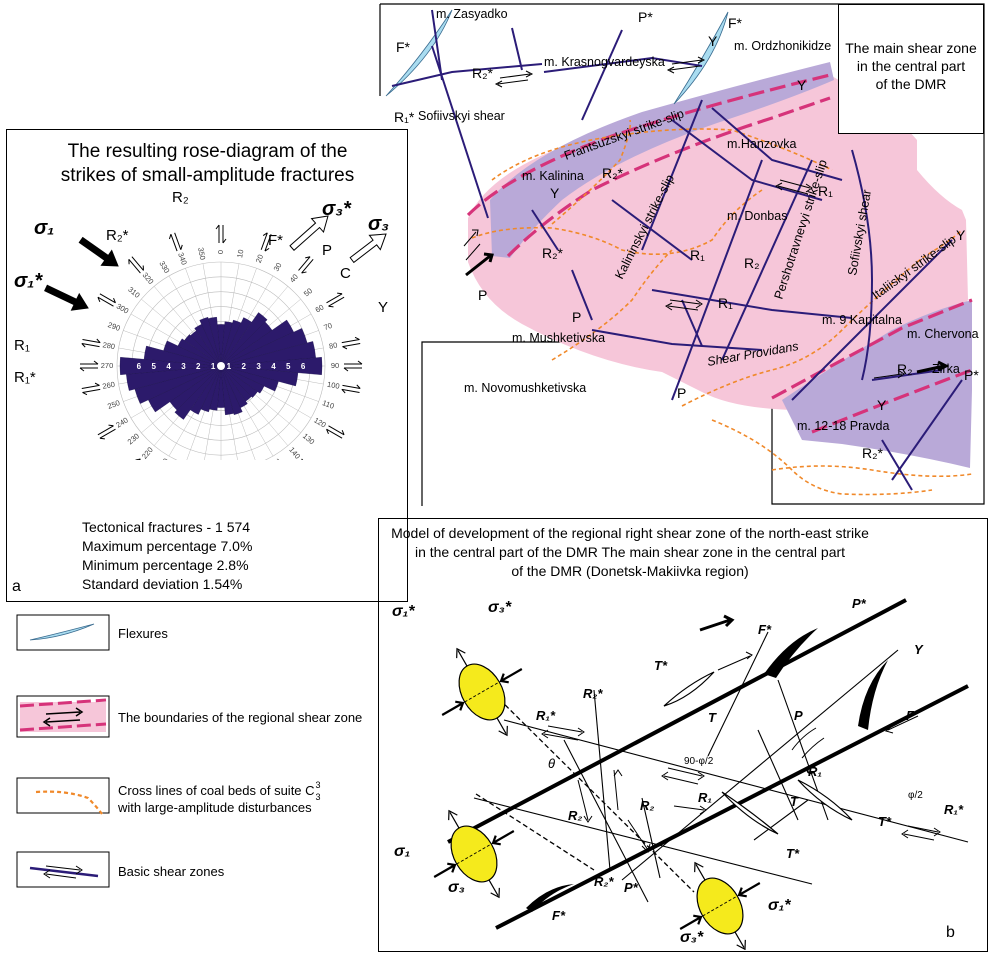 This screenshot has width=992, height=957. I want to click on mine-12-18-pravda: m. 12-18 Pravda, so click(843, 426).